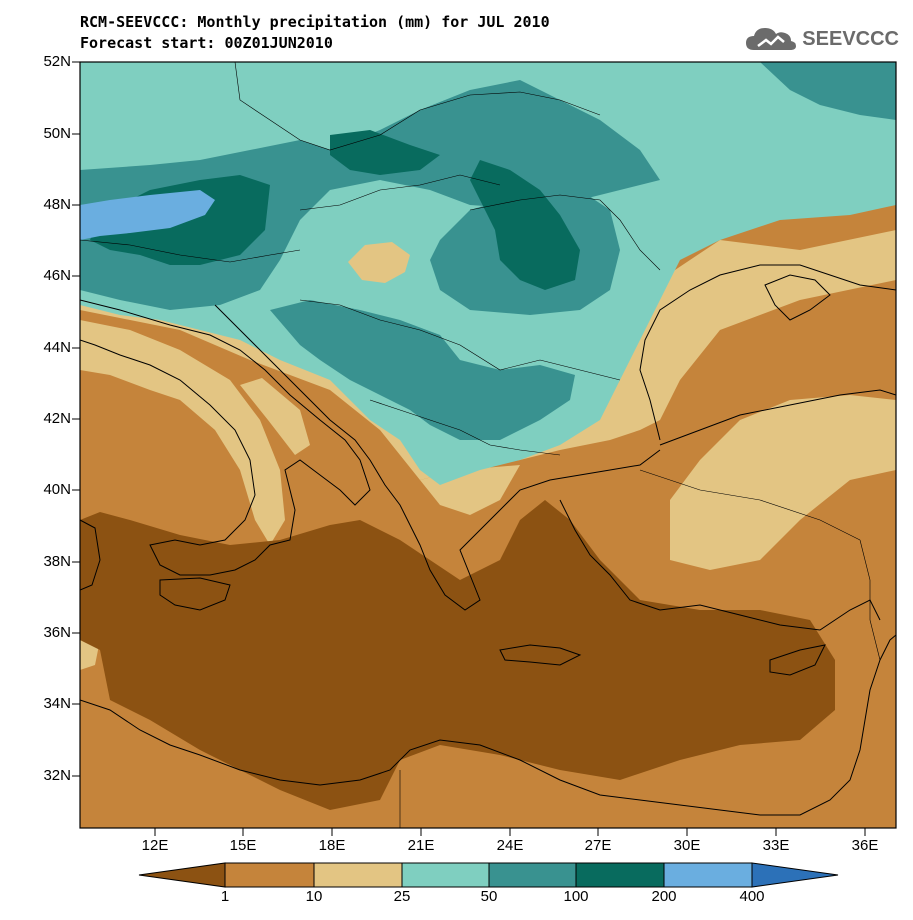  What do you see at coordinates (225, 896) in the screenshot?
I see `colorbar-label-1: 1` at bounding box center [225, 896].